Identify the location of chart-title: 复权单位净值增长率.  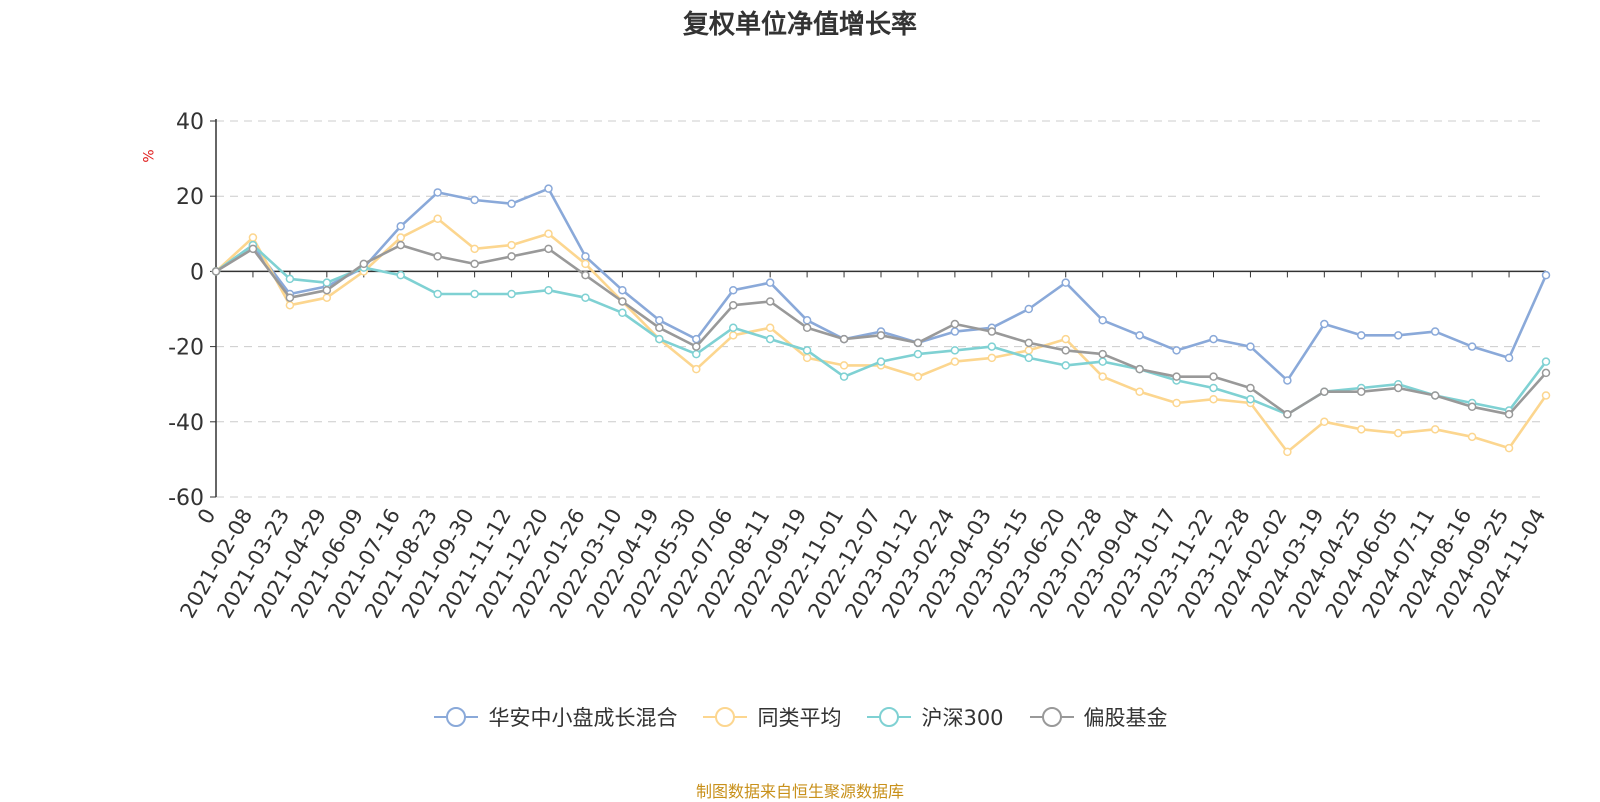
(799, 25).